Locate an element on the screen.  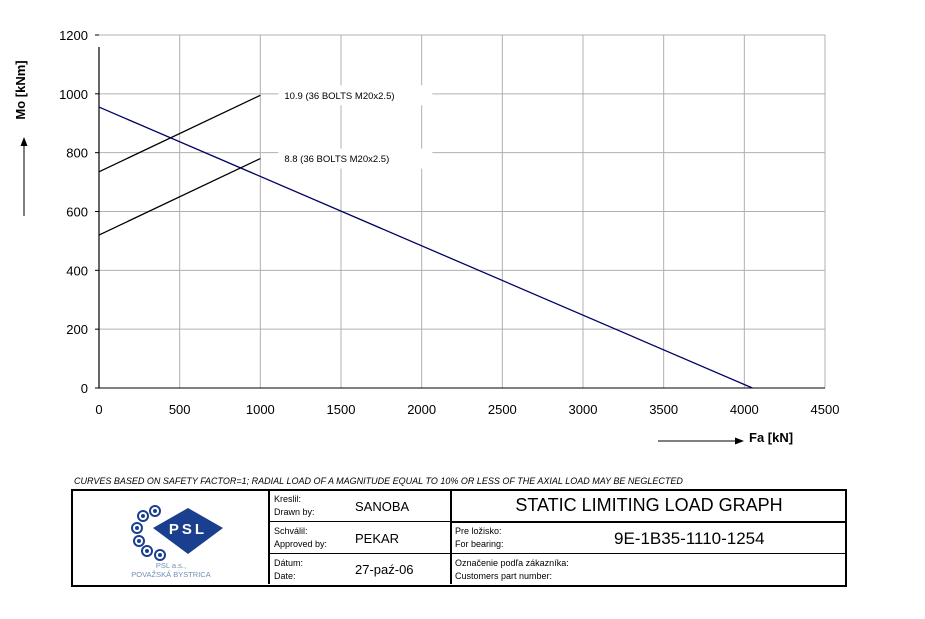
x-tick-label: 4000 is located at coordinates (744, 409).